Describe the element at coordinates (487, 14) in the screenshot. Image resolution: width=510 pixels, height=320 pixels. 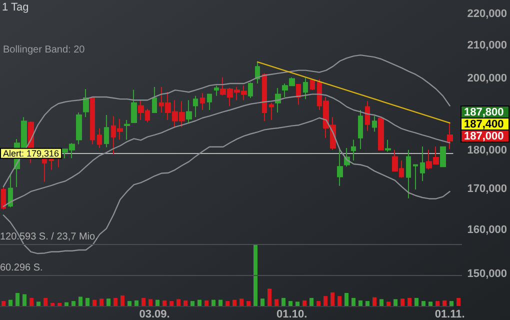
I see `y-tick-label: 220,000` at that location.